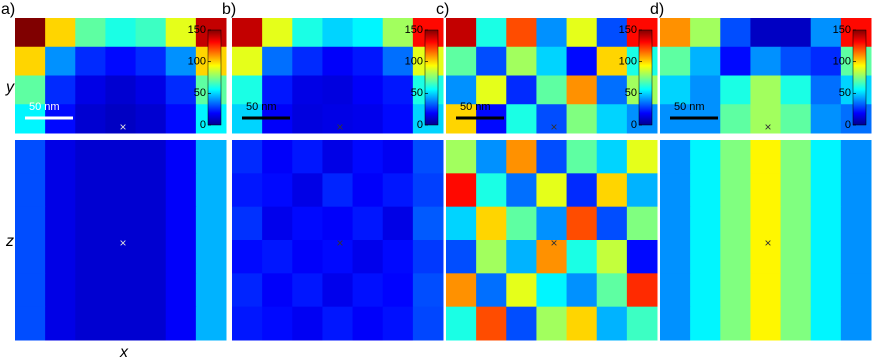 The height and width of the screenshot is (362, 872). I want to click on panel-label: d), so click(657, 9).